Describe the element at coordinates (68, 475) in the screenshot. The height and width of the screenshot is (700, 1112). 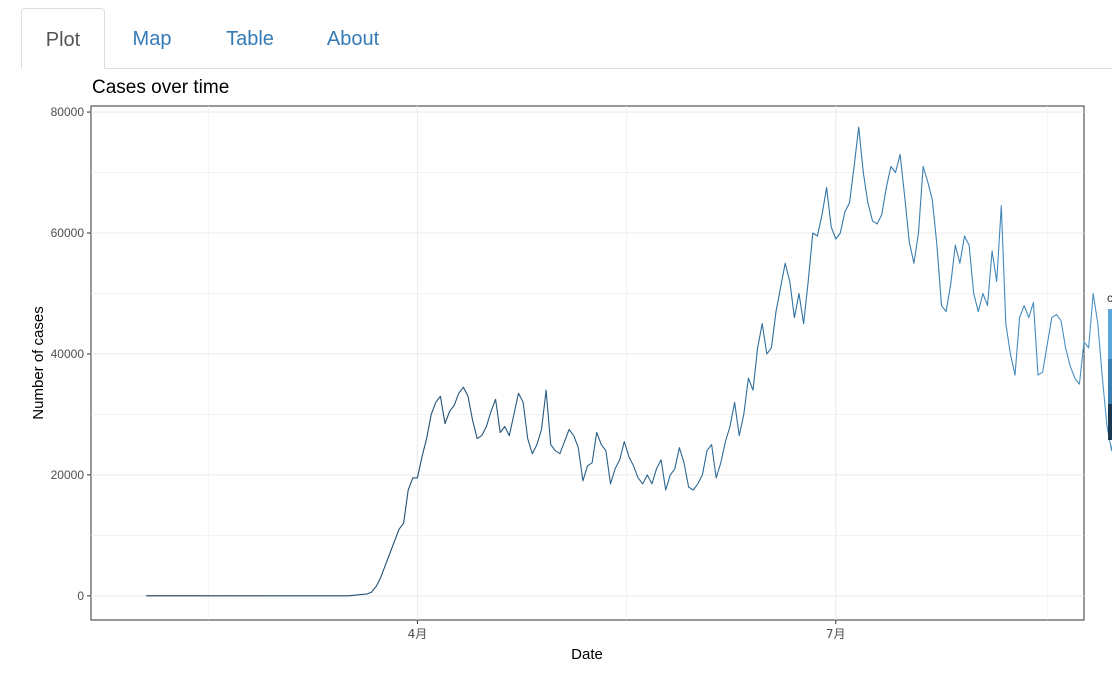
I see `y-tick-label: 20000` at that location.